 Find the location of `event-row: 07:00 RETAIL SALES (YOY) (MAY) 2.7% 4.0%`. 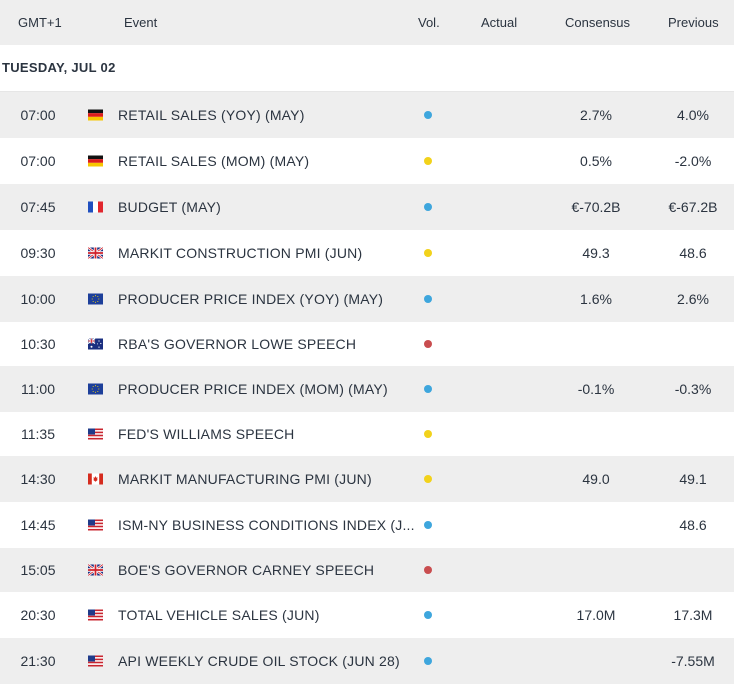

event-row: 07:00 RETAIL SALES (YOY) (MAY) 2.7% 4.0% is located at coordinates (367, 115).